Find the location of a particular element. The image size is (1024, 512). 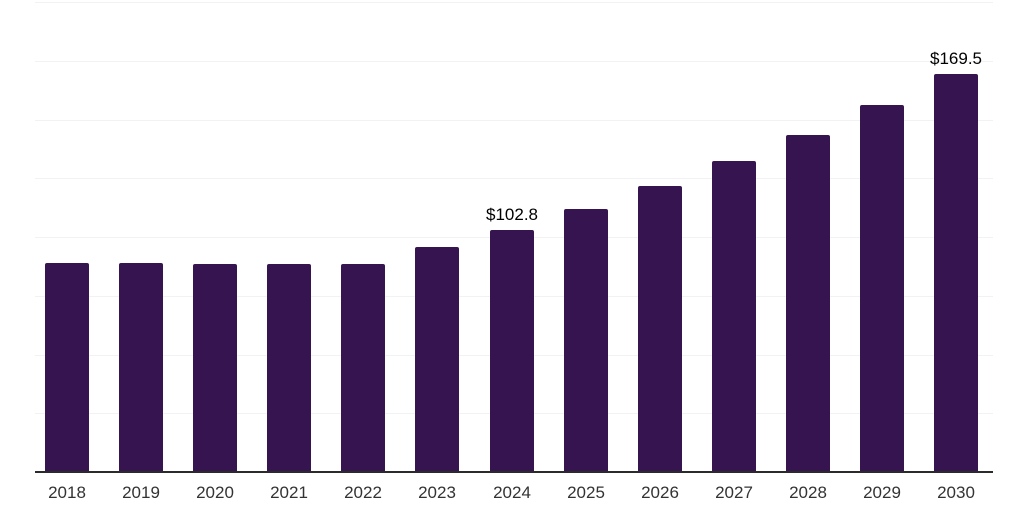

x-tick-label-2025: 2025 is located at coordinates (586, 492).